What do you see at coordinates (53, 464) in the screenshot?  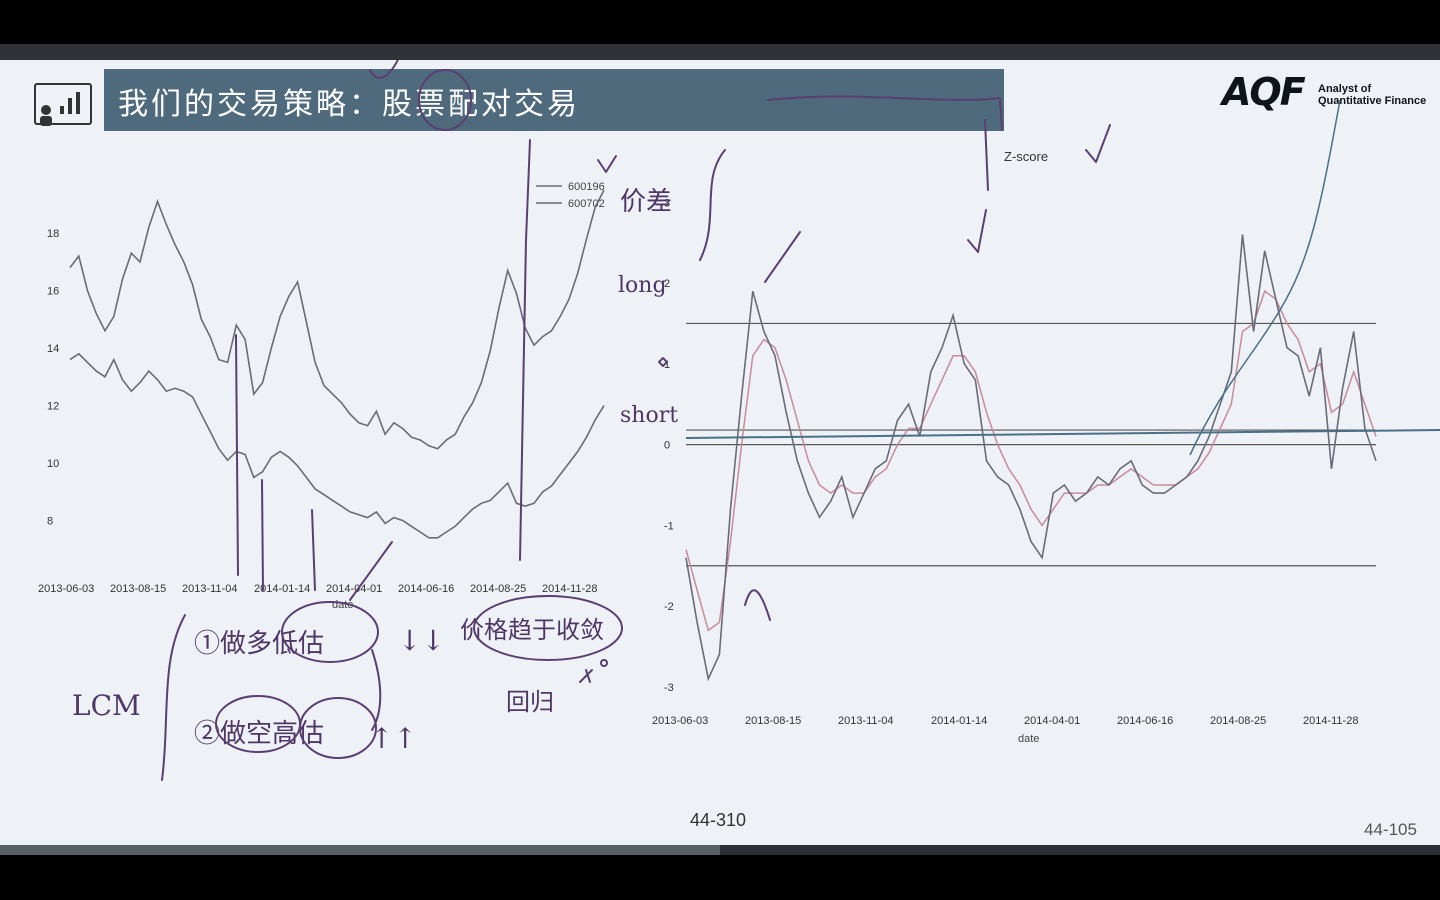 I see `y-tick-label: 10` at bounding box center [53, 464].